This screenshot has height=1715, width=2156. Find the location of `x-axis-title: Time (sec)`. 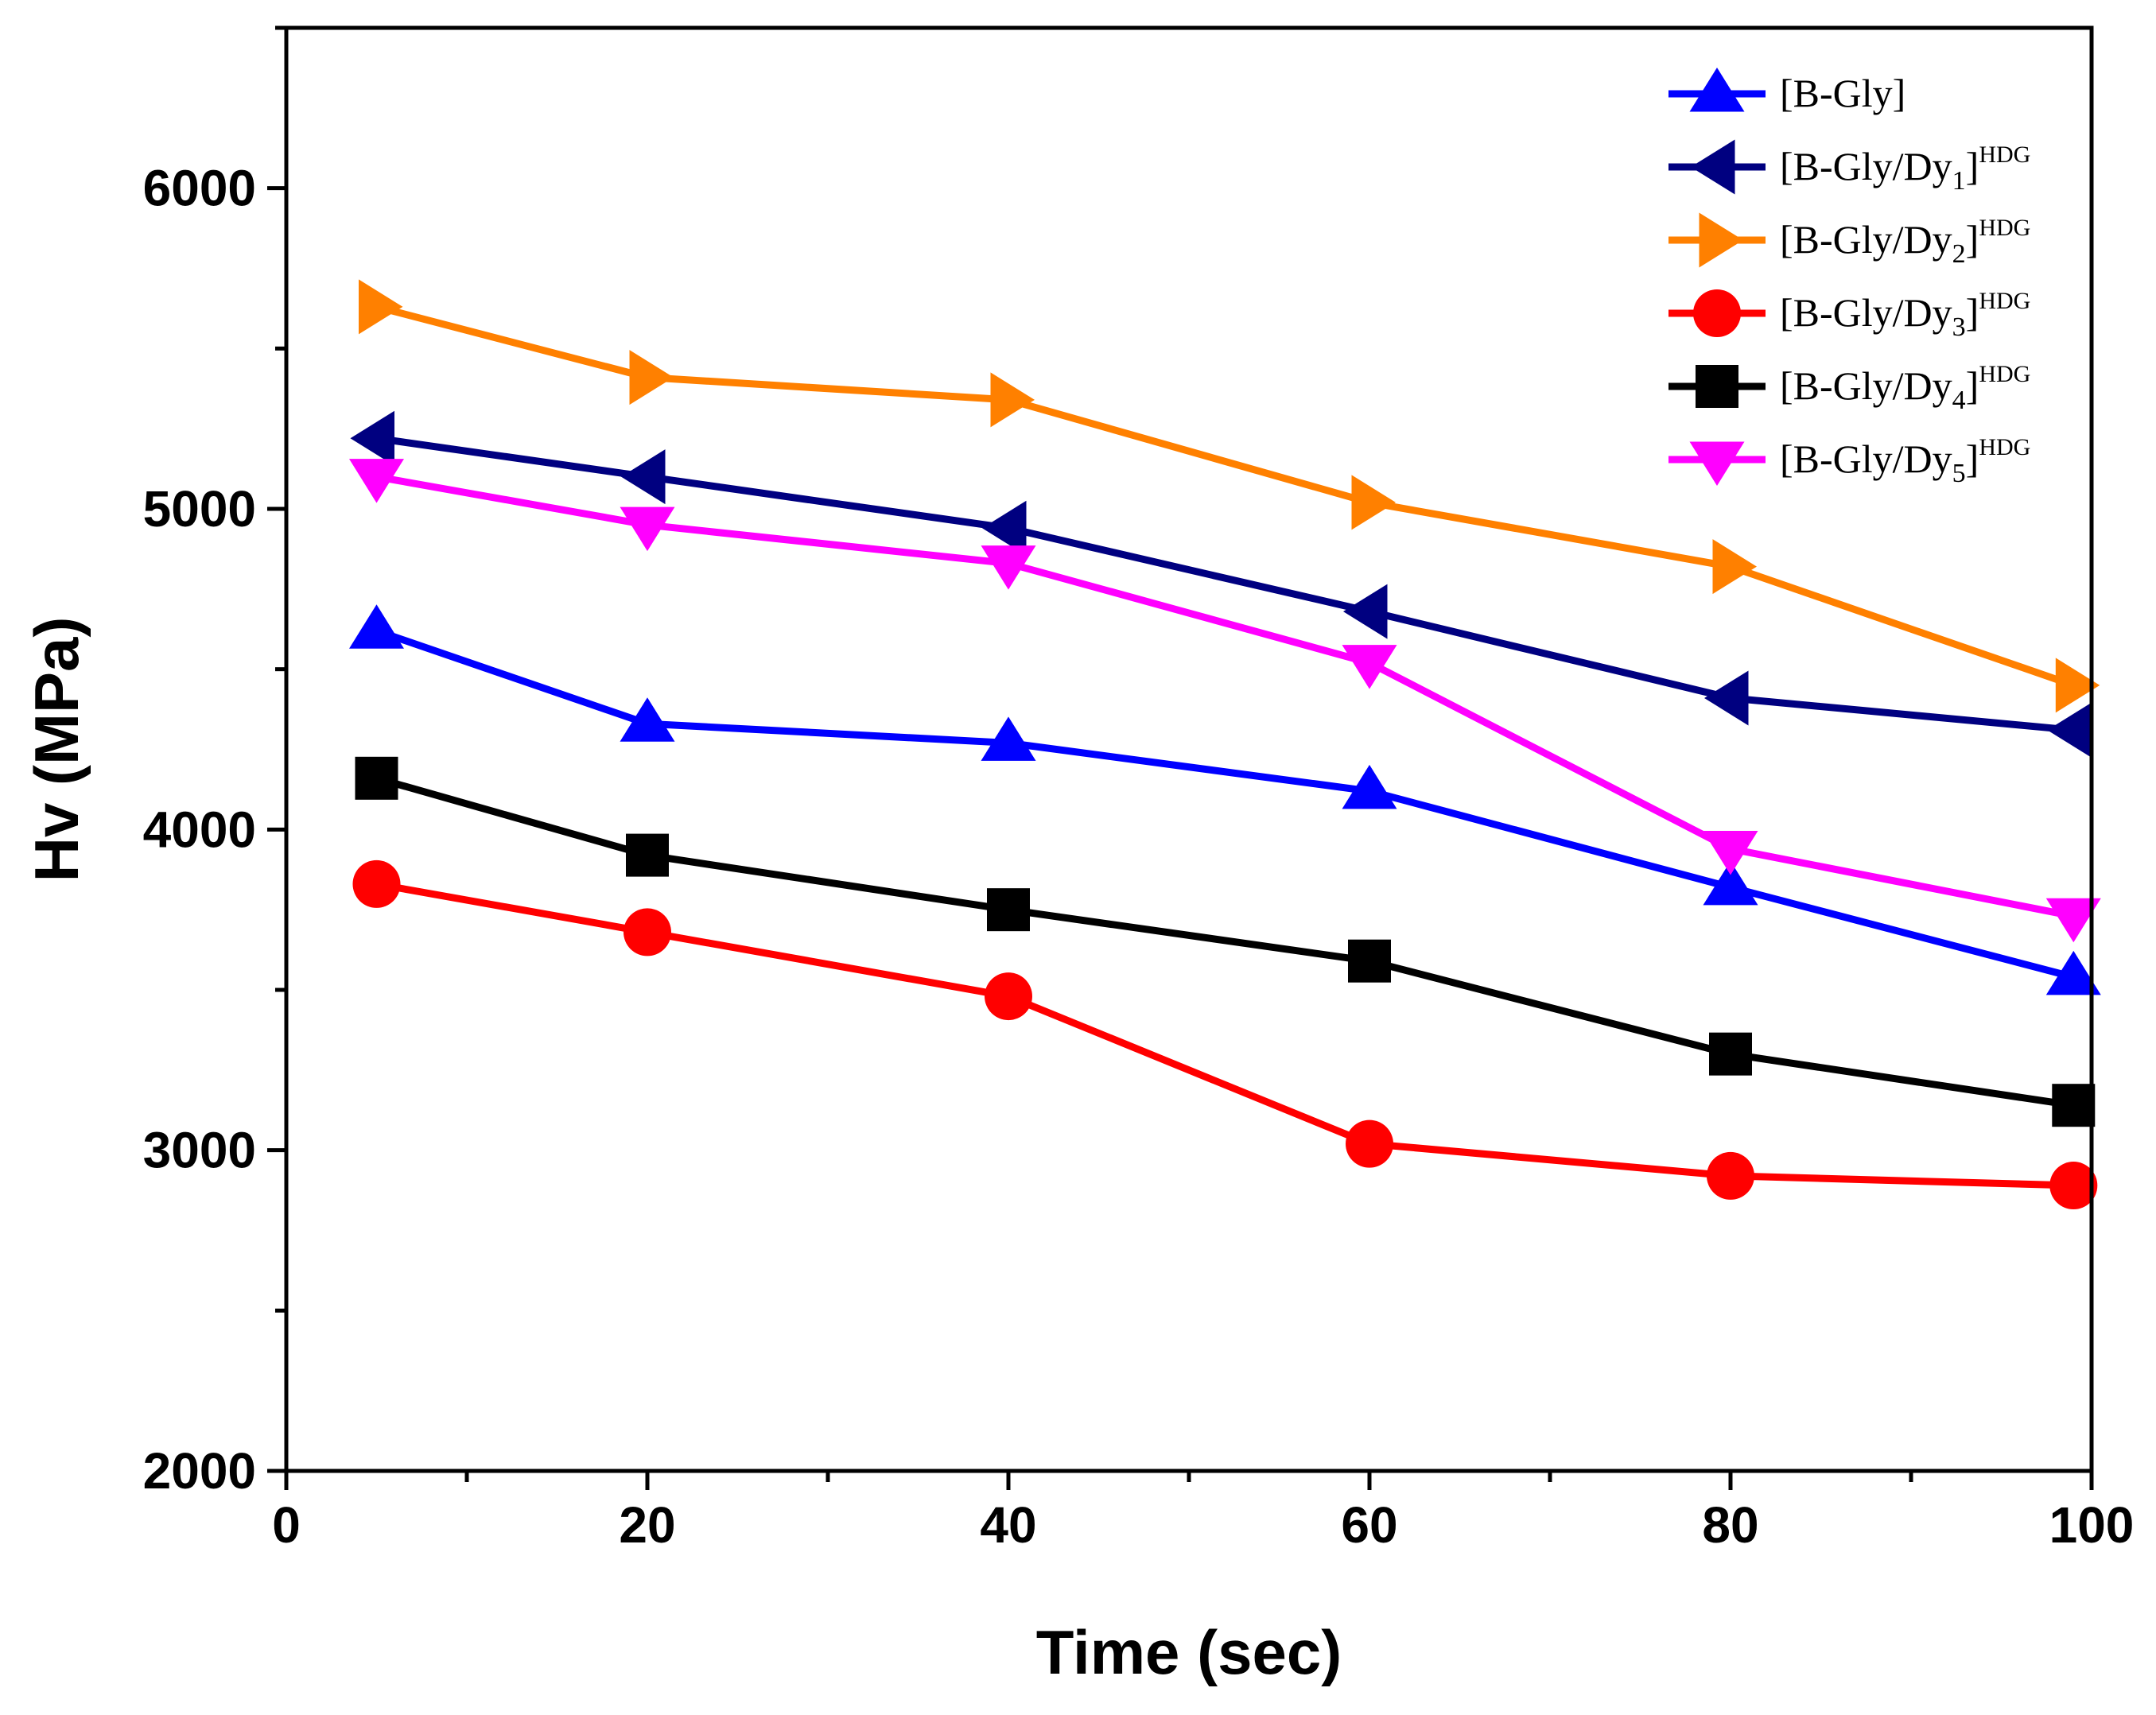

x-axis-title: Time (sec) is located at coordinates (1189, 1652).